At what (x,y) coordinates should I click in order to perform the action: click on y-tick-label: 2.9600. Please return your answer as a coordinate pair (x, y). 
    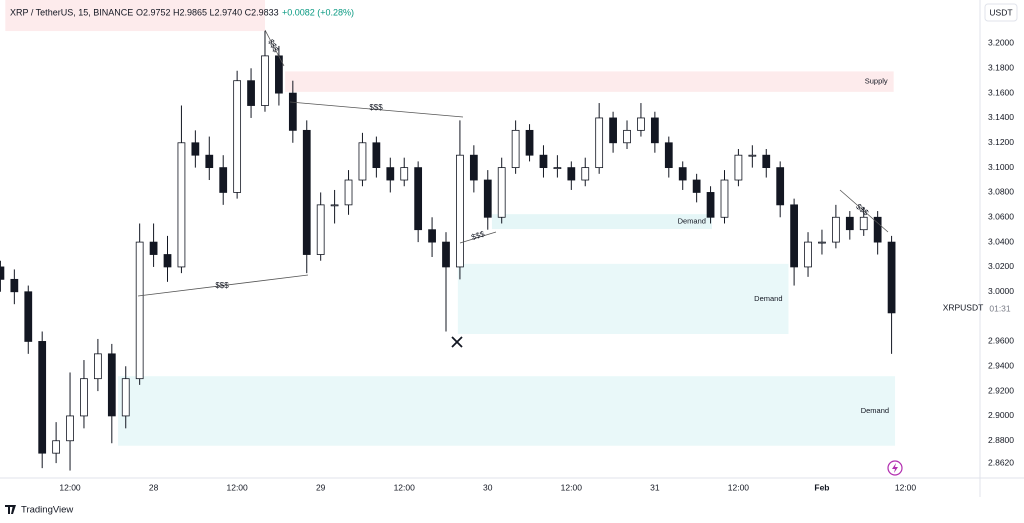
    Looking at the image, I should click on (1001, 341).